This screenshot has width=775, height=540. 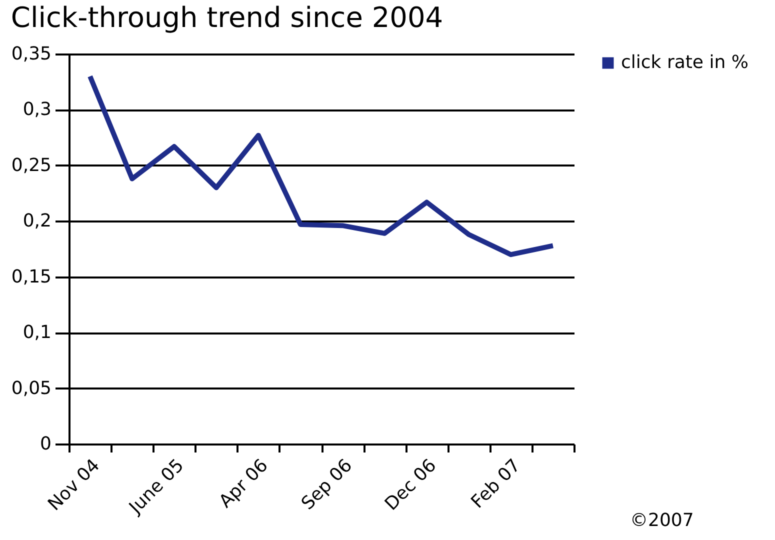 I want to click on x-tick-label: Feb 07, so click(x=496, y=484).